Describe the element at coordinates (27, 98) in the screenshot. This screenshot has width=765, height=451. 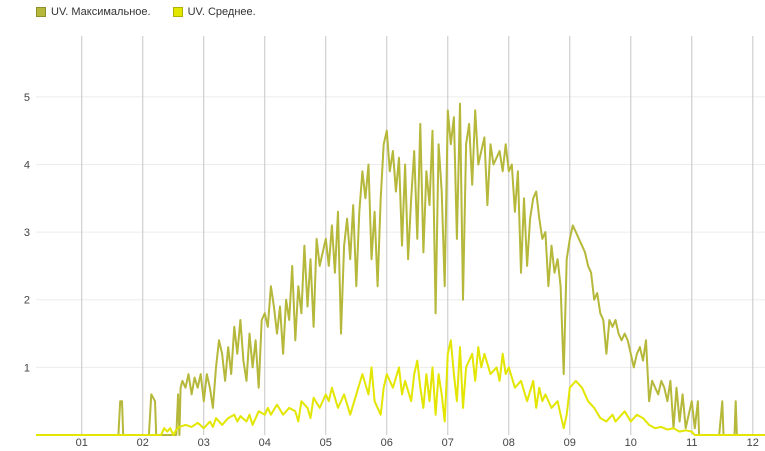
I see `y-tick-label-5: 5` at that location.